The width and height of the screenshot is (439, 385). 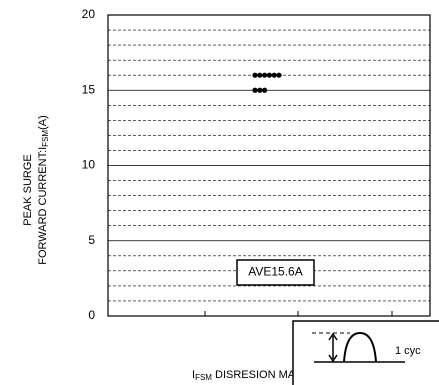 I want to click on y-label-sub: FSM, so click(x=45, y=138).